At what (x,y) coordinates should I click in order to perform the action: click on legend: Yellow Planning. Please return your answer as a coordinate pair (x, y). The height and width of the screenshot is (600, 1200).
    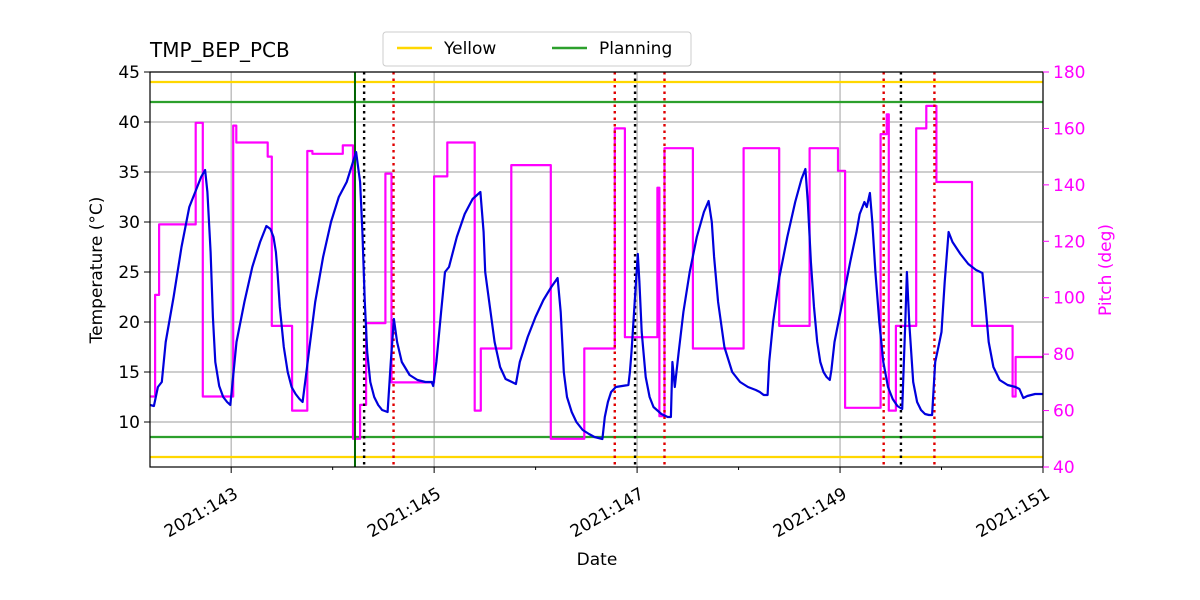
    Looking at the image, I should click on (537, 49).